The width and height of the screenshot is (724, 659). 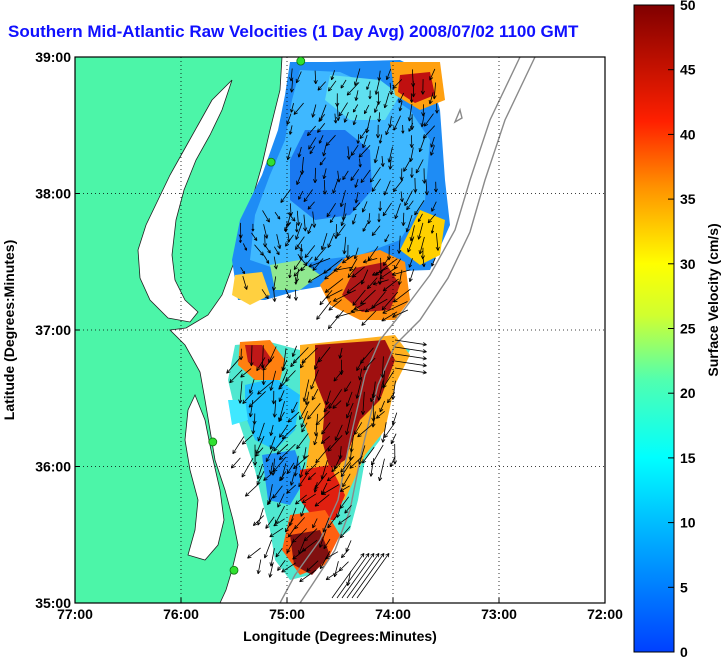 What do you see at coordinates (75, 614) in the screenshot?
I see `x-tick-label: 77:00` at bounding box center [75, 614].